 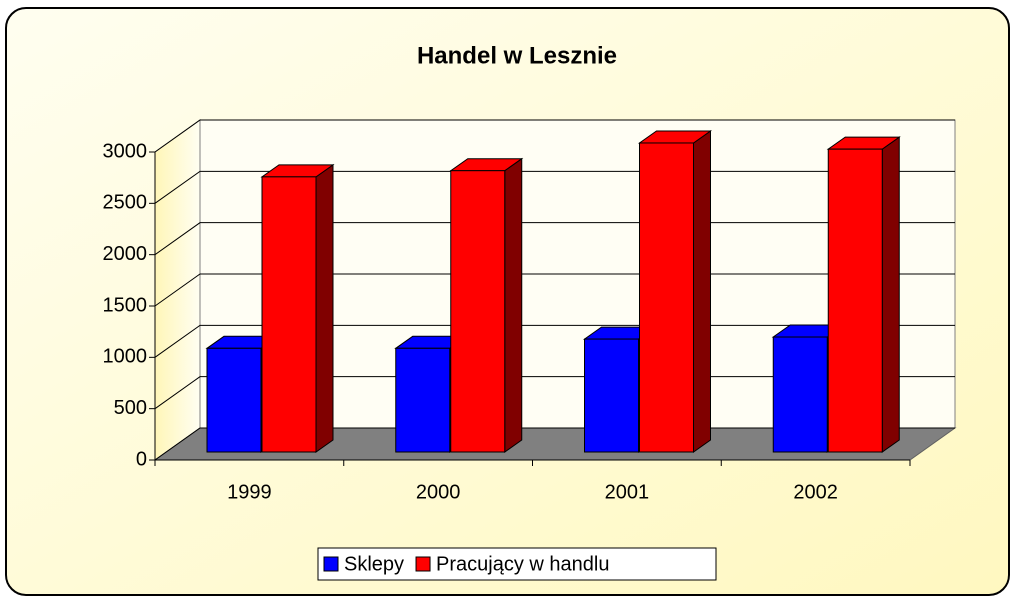 I want to click on y-tick-label: 3000, so click(x=125, y=151).